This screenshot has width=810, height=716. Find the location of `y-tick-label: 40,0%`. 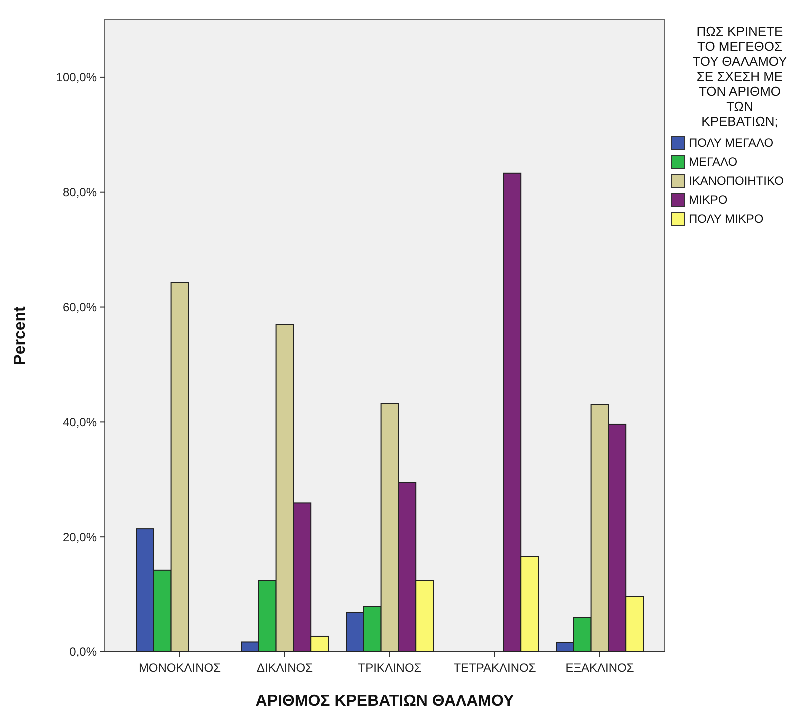

y-tick-label: 40,0% is located at coordinates (80, 422).